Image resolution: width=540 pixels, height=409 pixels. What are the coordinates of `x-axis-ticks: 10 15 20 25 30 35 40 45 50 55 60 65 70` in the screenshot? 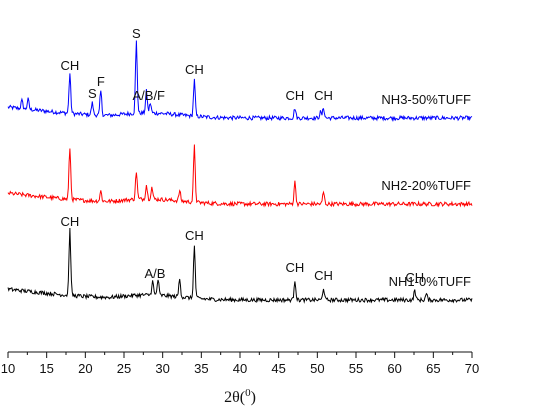 It's located at (240, 364).